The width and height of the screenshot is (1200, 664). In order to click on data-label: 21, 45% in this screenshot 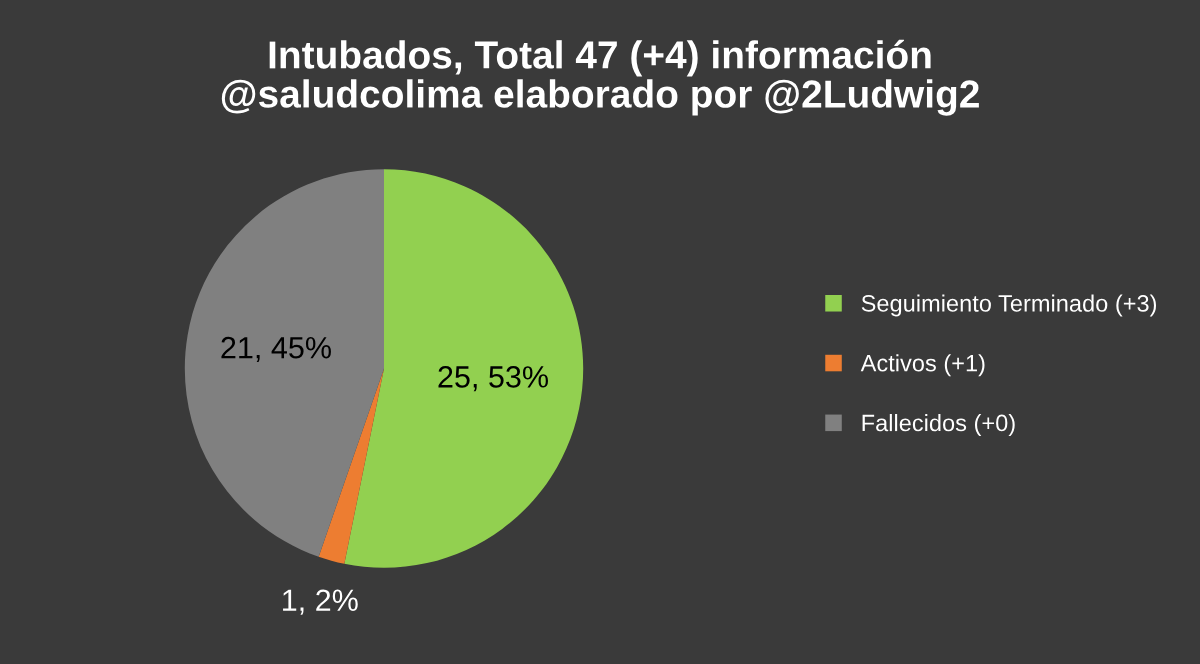, I will do `click(276, 349)`.